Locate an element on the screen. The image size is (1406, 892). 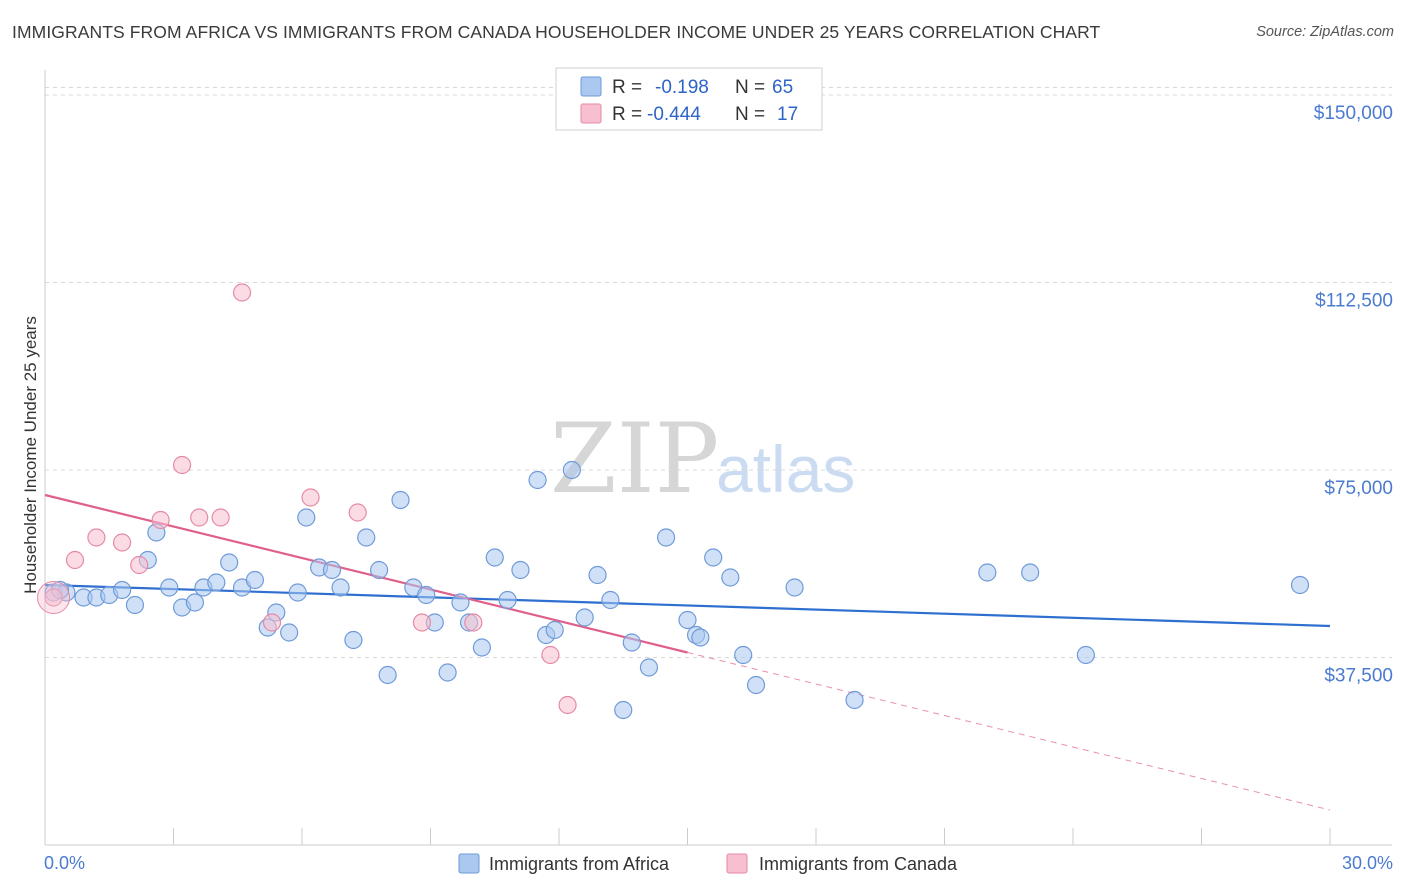
watermark-atlas: atlas is located at coordinates (785, 469).